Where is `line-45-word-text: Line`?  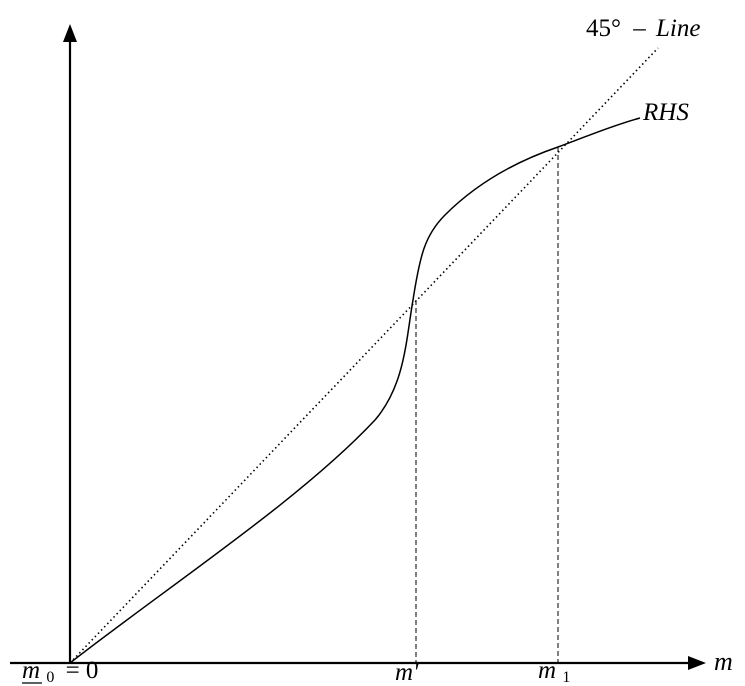 line-45-word-text: Line is located at coordinates (677, 28).